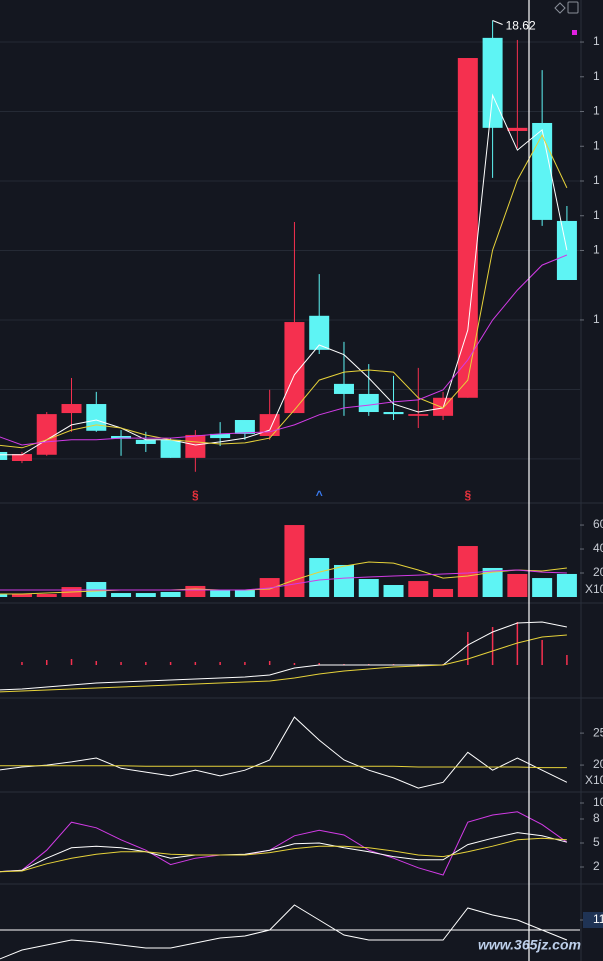 Image resolution: width=603 pixels, height=961 pixels. What do you see at coordinates (598, 524) in the screenshot?
I see `y-tick-label: 60` at bounding box center [598, 524].